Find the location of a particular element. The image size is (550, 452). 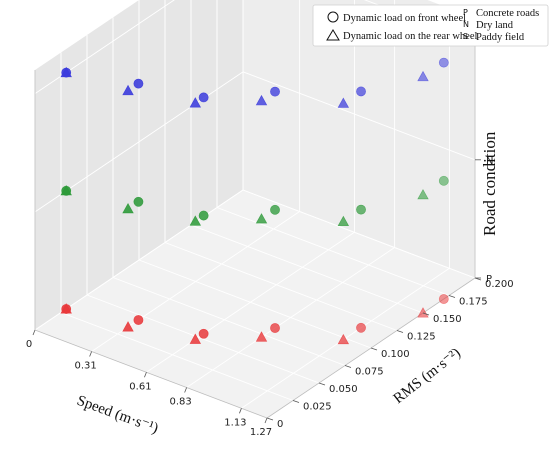

x-tick-label: 0.31 is located at coordinates (85, 365).